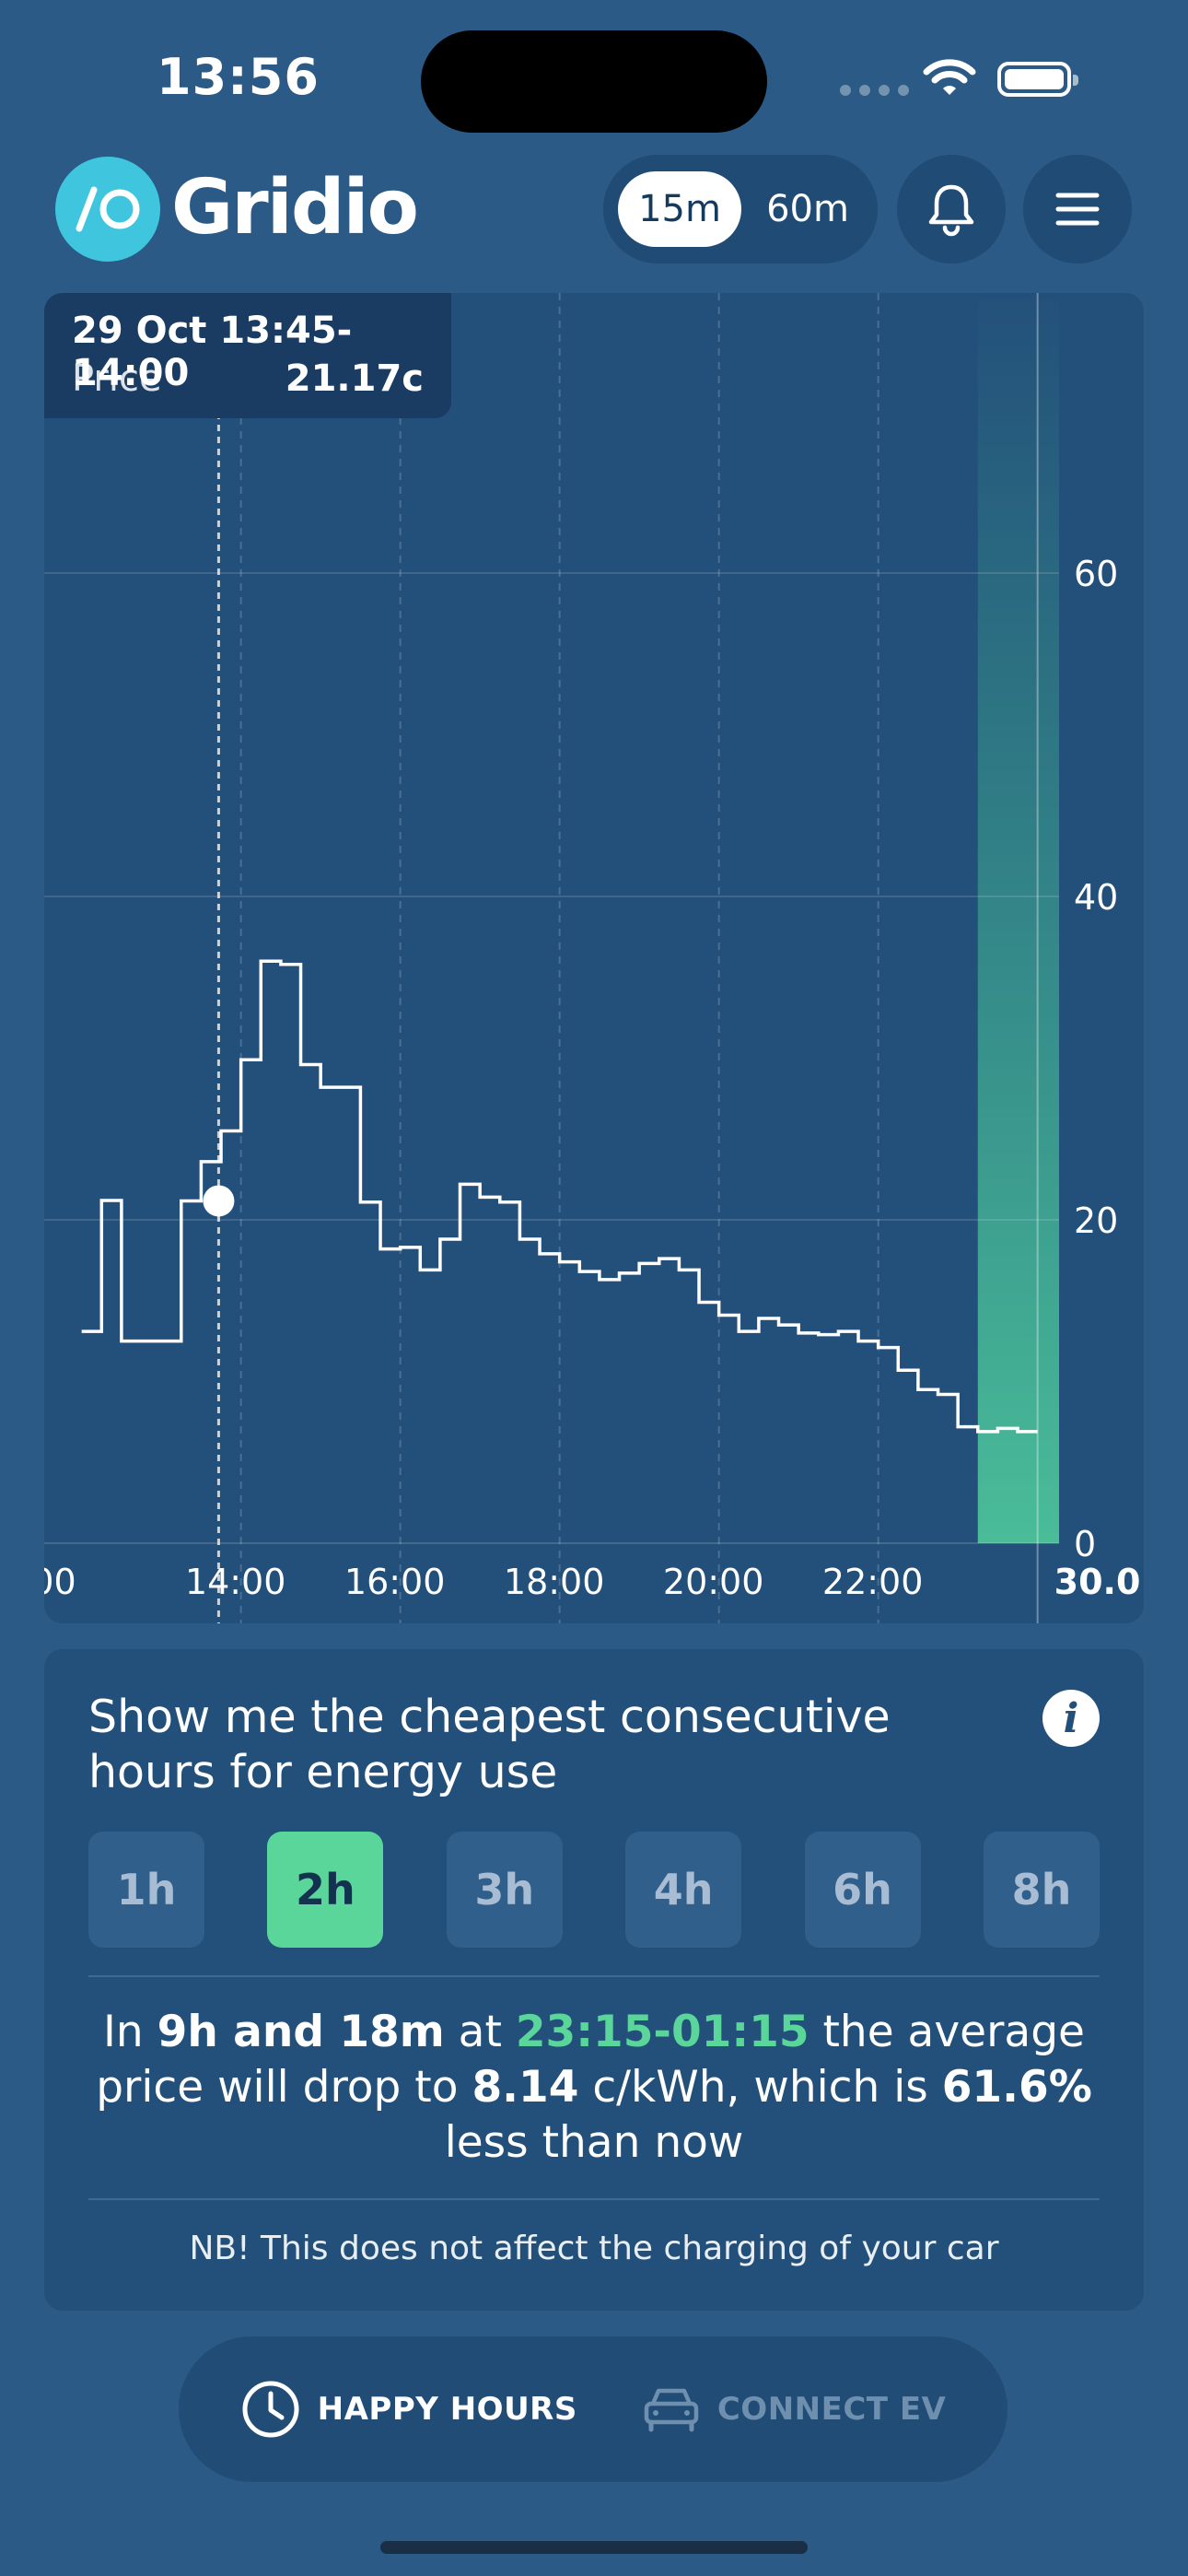  Describe the element at coordinates (60, 1582) in the screenshot. I see `x-tick-label: 2:00` at that location.